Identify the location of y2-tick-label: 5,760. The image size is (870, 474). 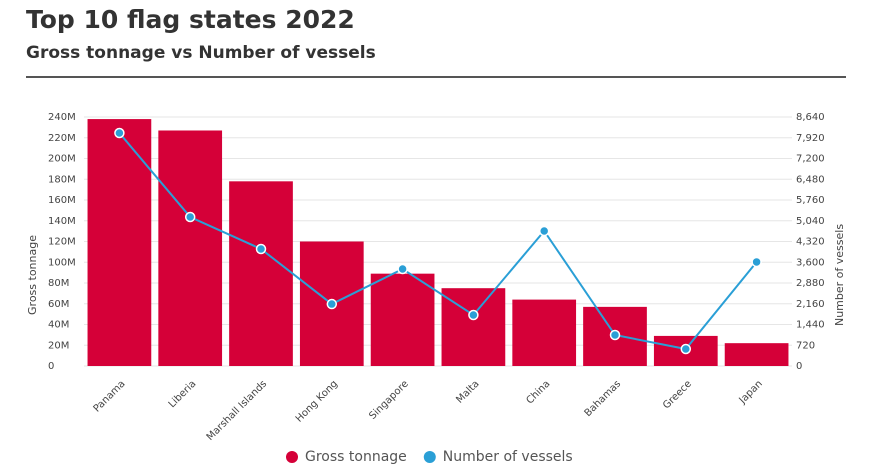
(810, 200).